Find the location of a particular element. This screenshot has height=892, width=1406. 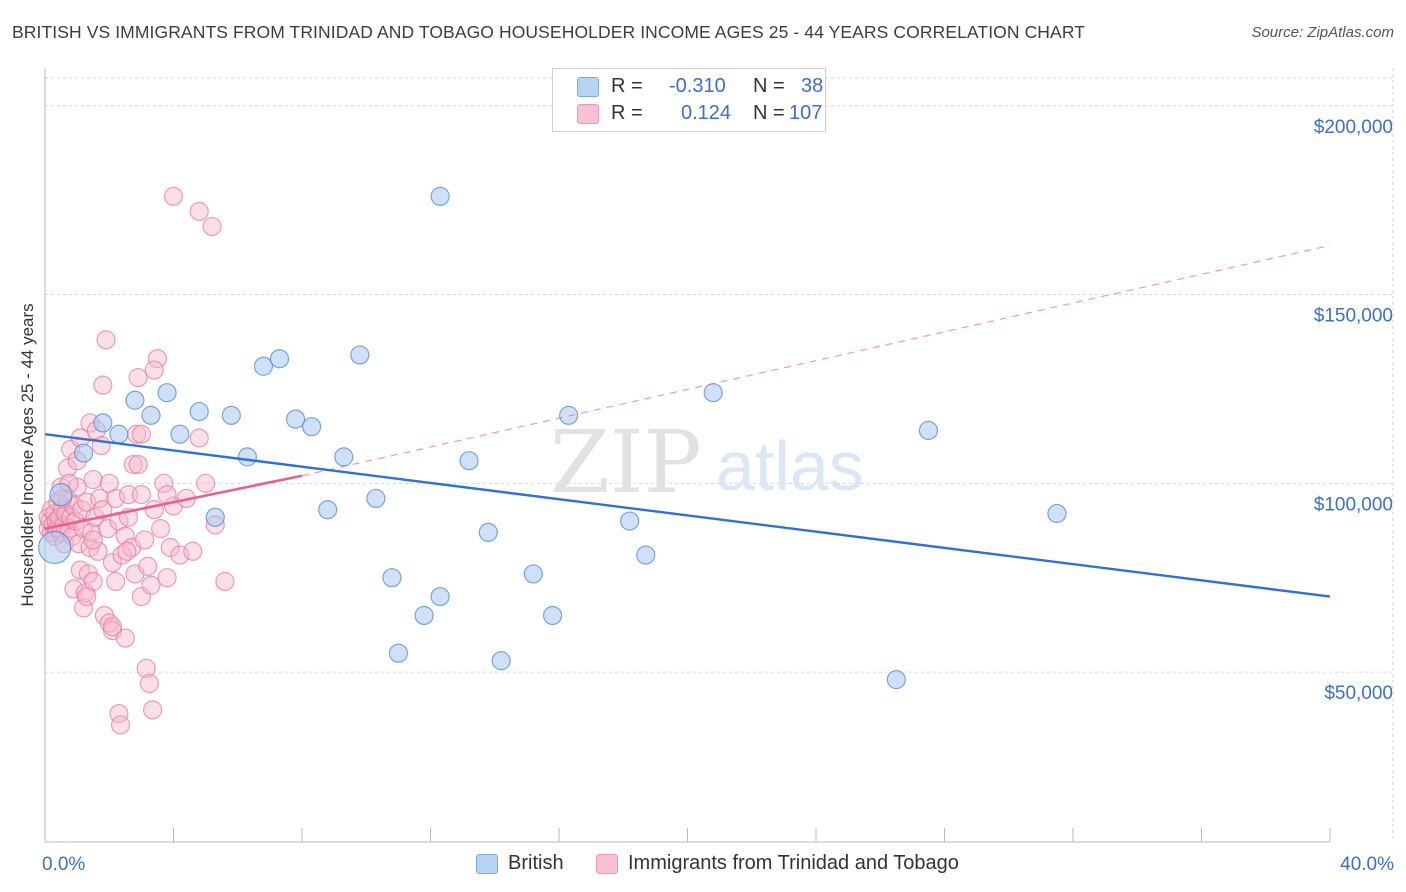

tt-swatch is located at coordinates (588, 114).